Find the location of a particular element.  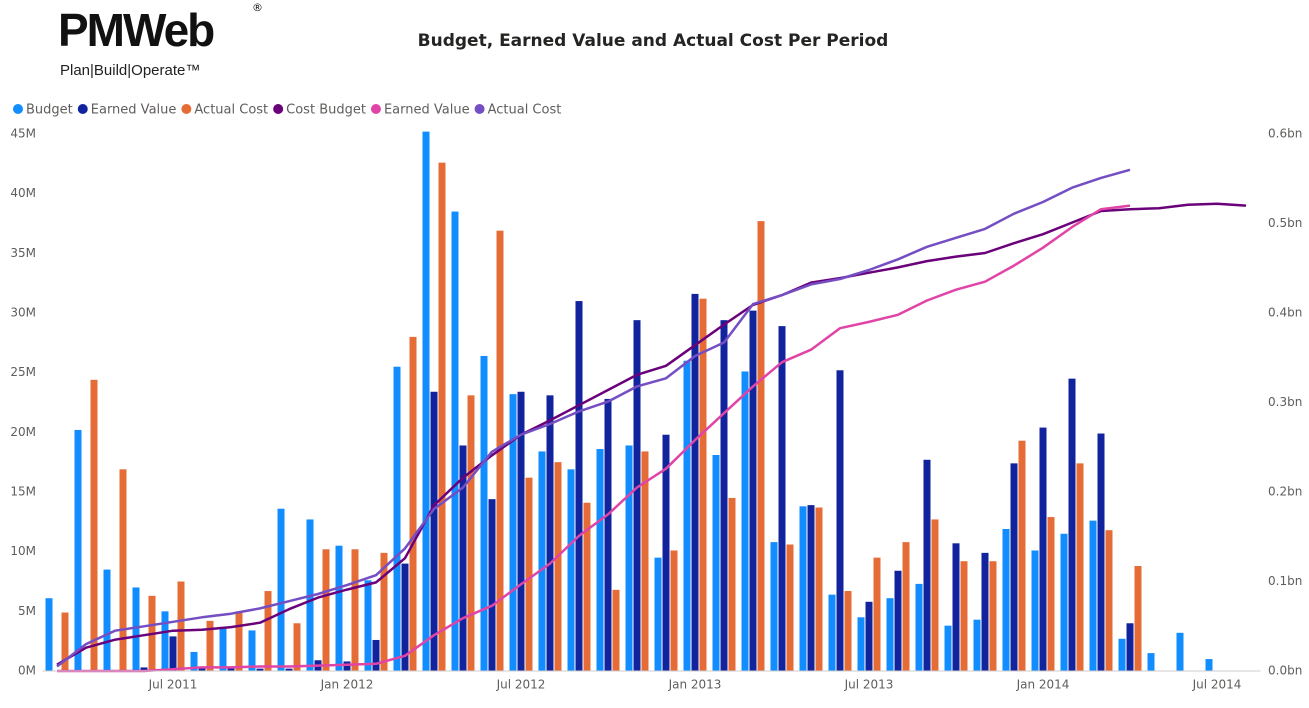

logo-tagline: Plan|Build|Operate™ is located at coordinates (130, 70).